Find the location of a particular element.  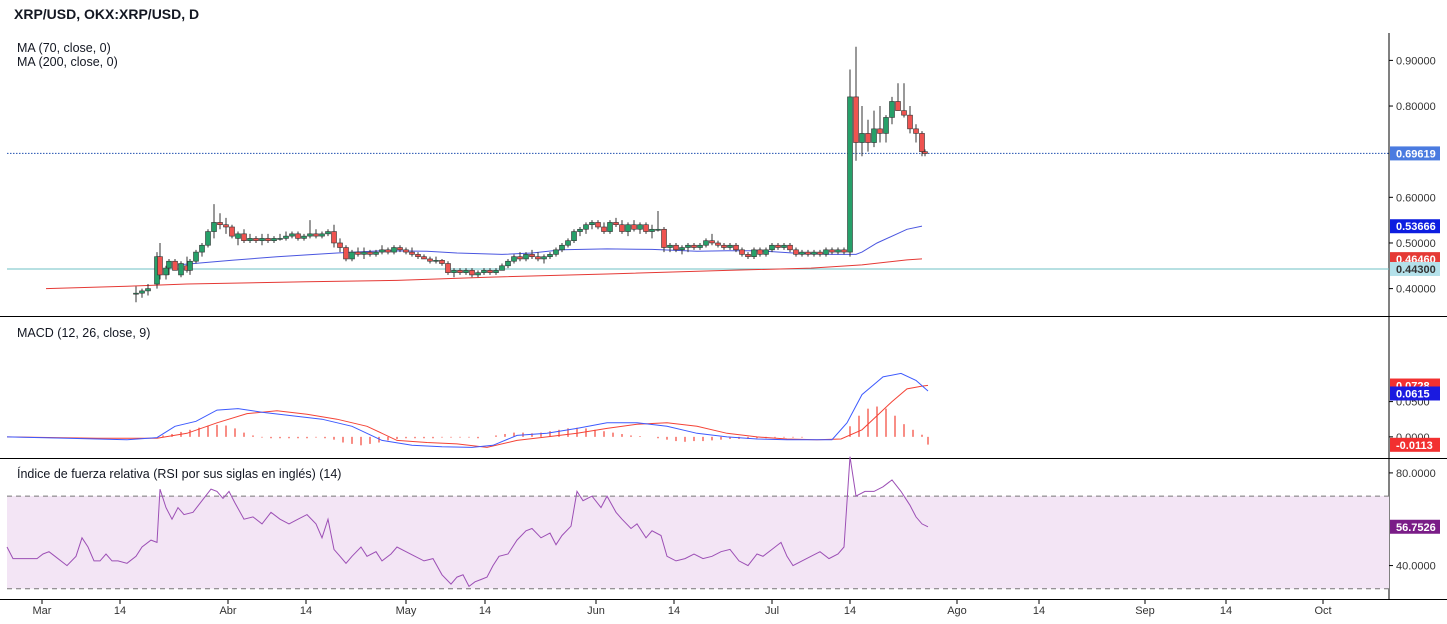

ma70-legend: MA (70, close, 0) is located at coordinates (64, 48).